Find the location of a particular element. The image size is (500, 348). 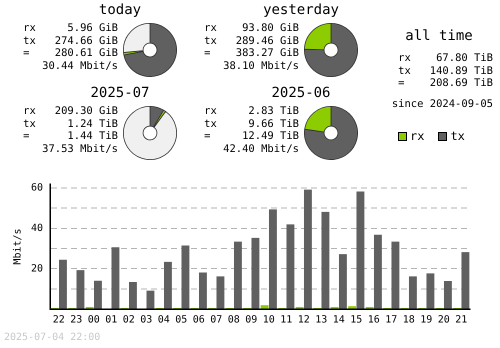

chart-title: 2025-06 is located at coordinates (301, 93).